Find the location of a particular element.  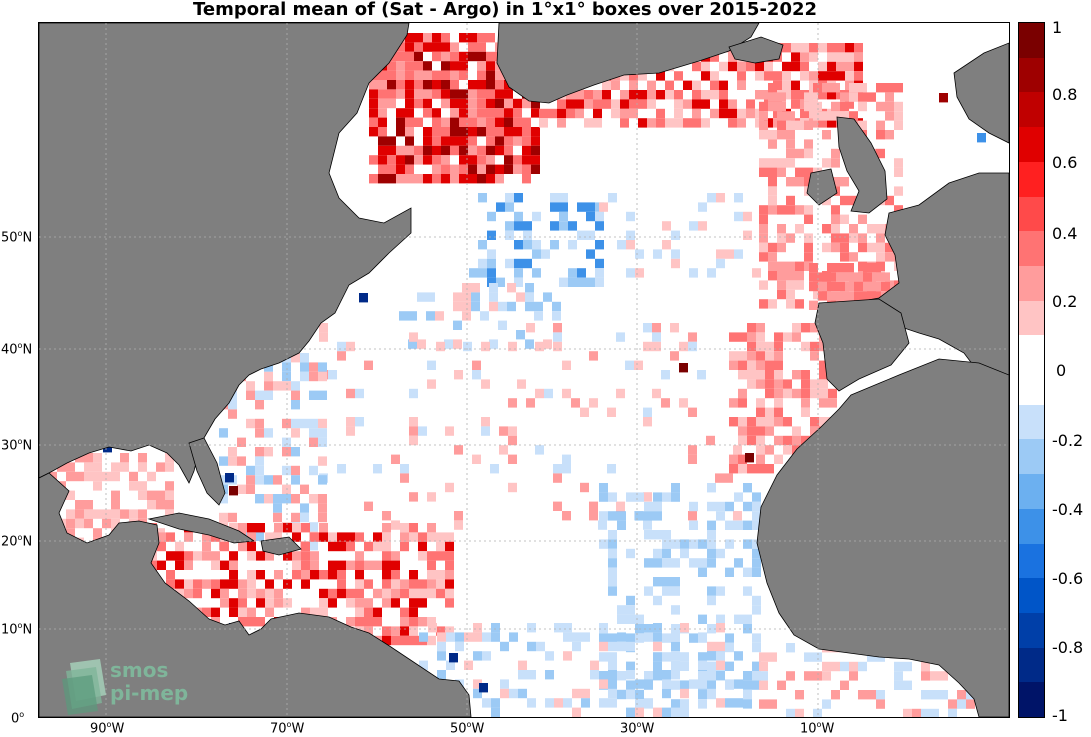

colorbar-label: -0.2 is located at coordinates (1068, 440).